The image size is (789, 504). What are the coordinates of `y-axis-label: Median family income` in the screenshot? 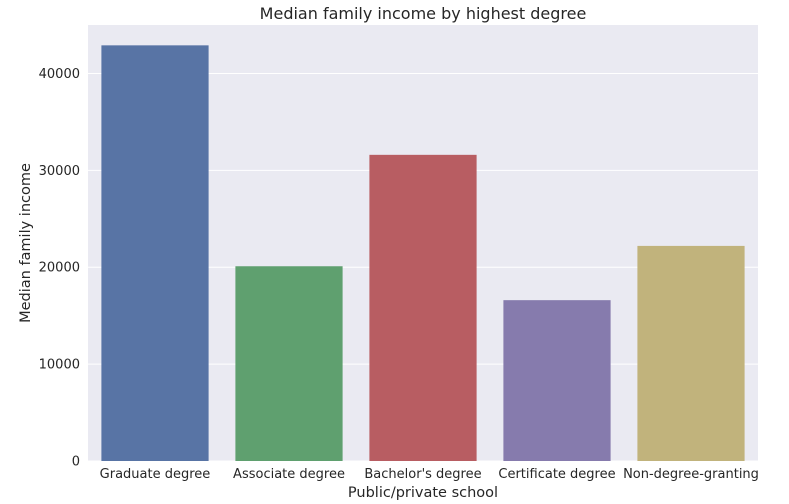 It's located at (26, 243).